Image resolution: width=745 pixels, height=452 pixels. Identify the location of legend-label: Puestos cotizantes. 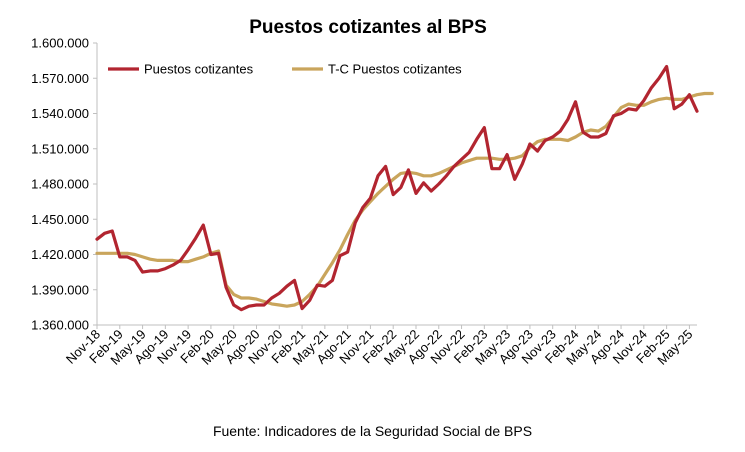
(199, 69).